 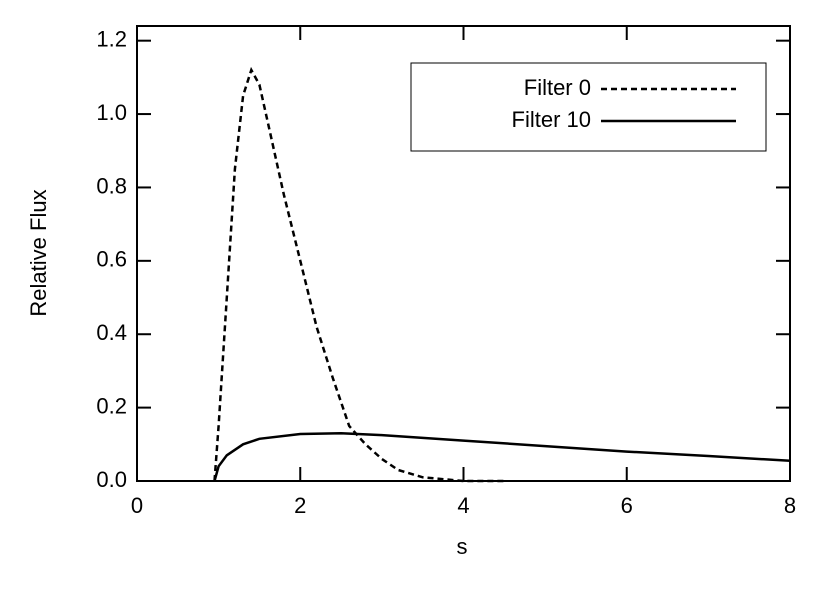 What do you see at coordinates (111, 259) in the screenshot?
I see `y-tick-label: 0.6` at bounding box center [111, 259].